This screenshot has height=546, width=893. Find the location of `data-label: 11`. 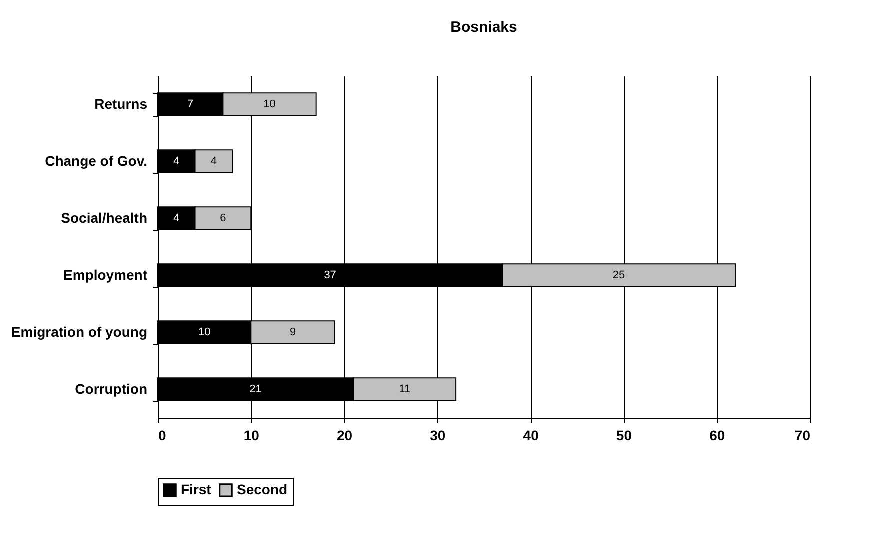

data-label: 11 is located at coordinates (405, 390).